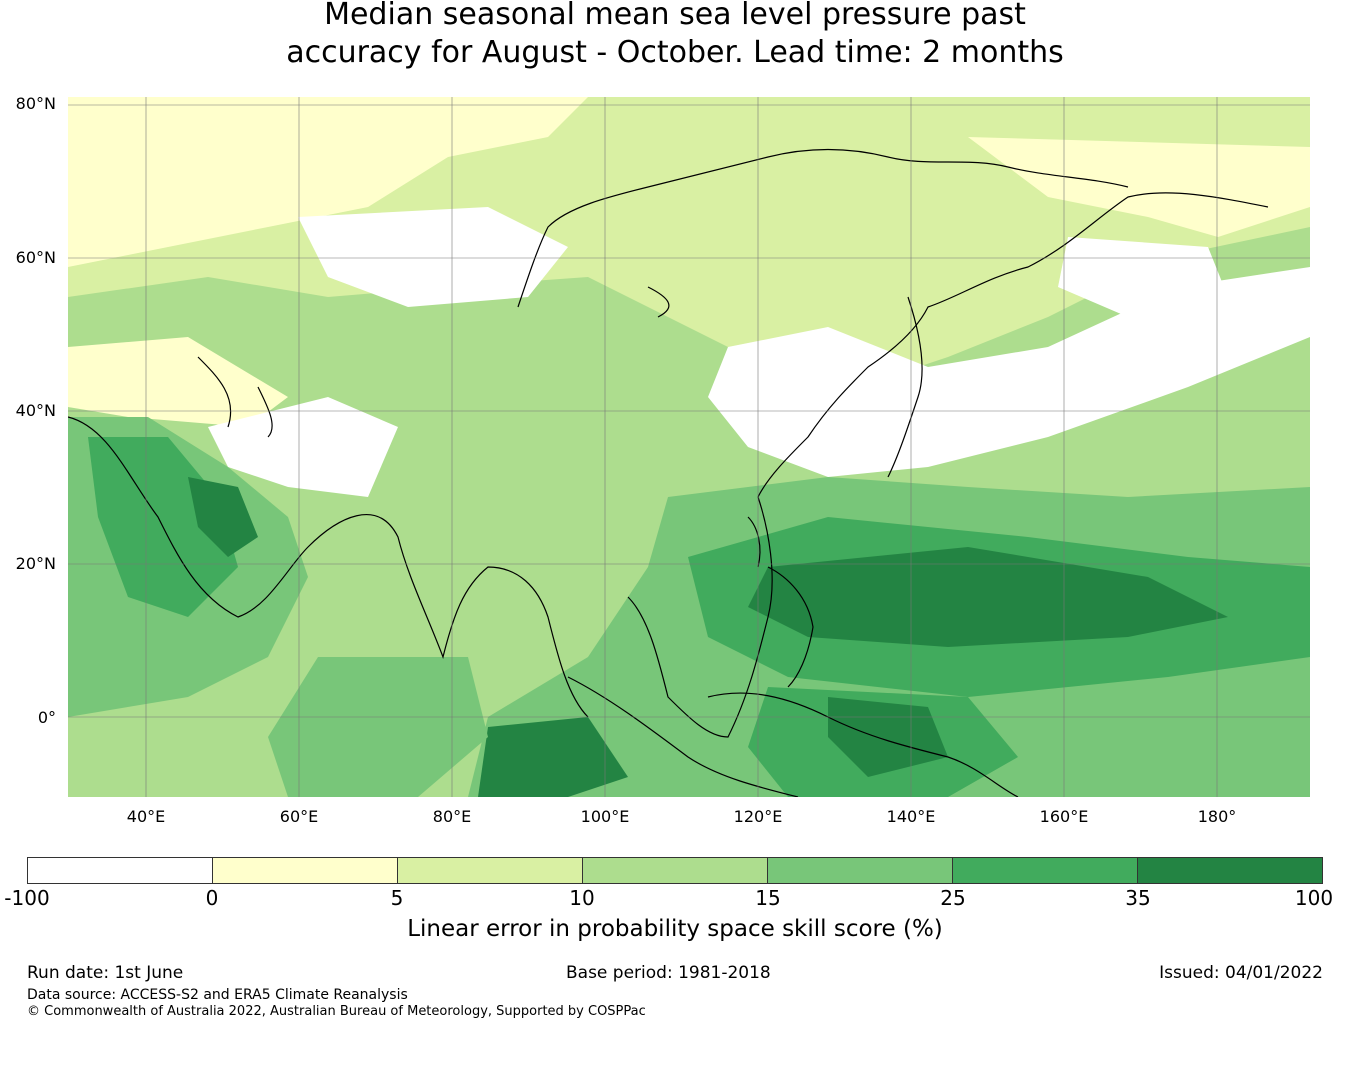 Image resolution: width=1350 pixels, height=1065 pixels. What do you see at coordinates (1314, 898) in the screenshot?
I see `colorbar-tick-8: 100` at bounding box center [1314, 898].